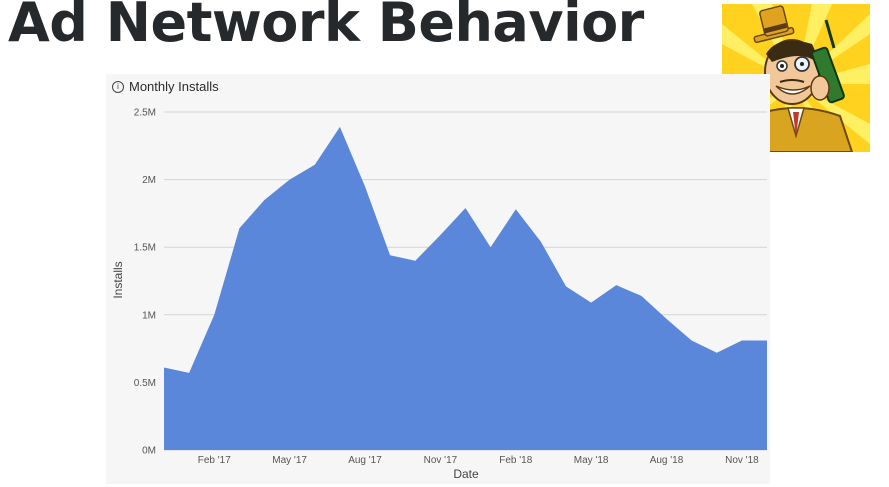  Describe the element at coordinates (149, 315) in the screenshot. I see `y-tick-label: 1M` at that location.